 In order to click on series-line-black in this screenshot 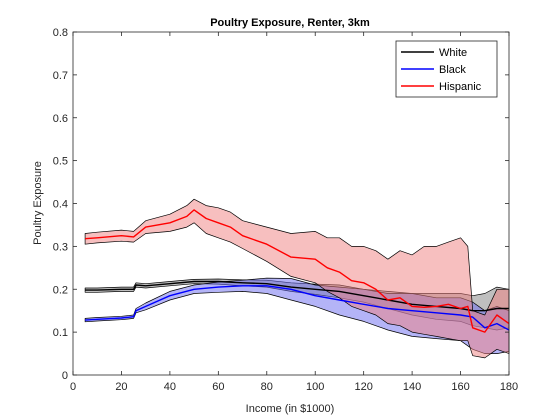, I will do `click(297, 308)`.